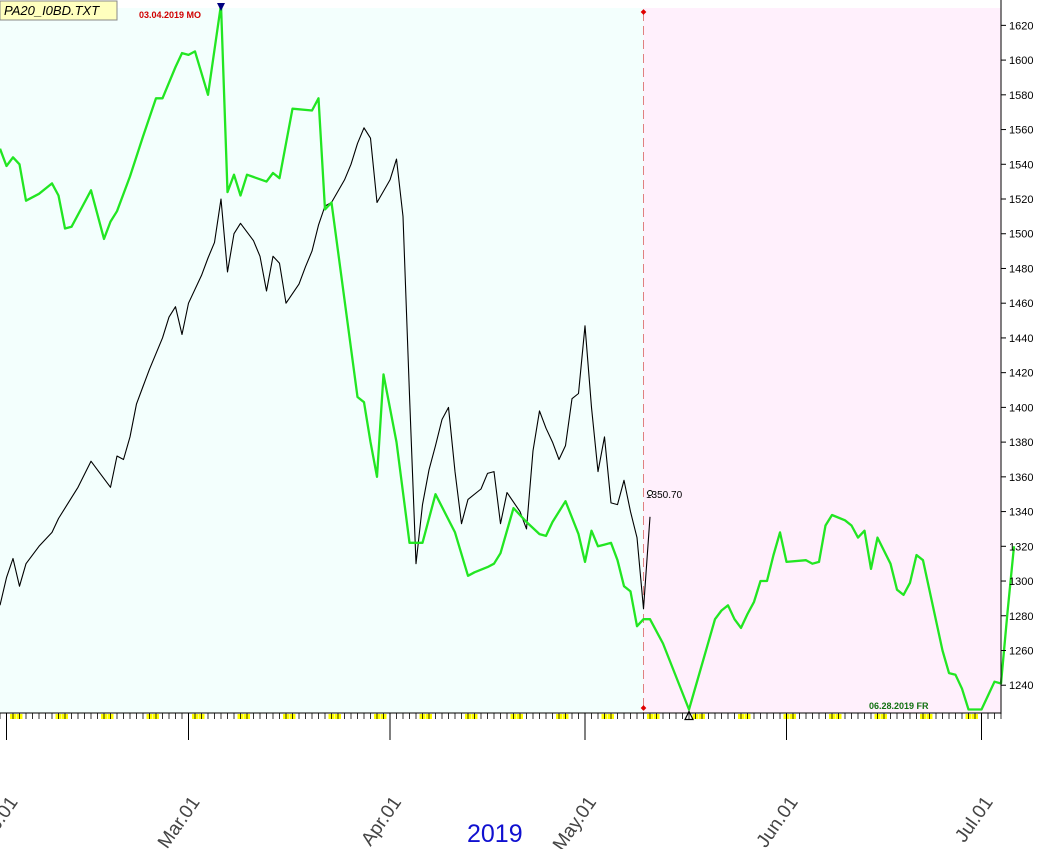 Image resolution: width=1063 pixels, height=849 pixels. I want to click on x-tick-label: May.01, so click(575, 821).